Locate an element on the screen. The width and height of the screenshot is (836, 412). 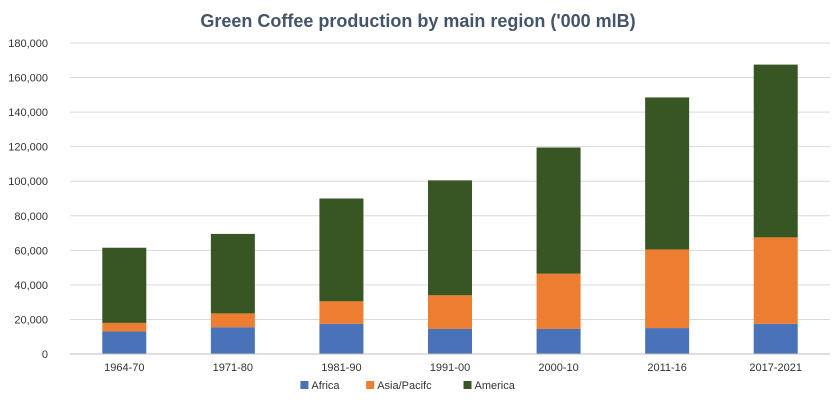
legend: Africa Asia/Pacifc America is located at coordinates (408, 386).